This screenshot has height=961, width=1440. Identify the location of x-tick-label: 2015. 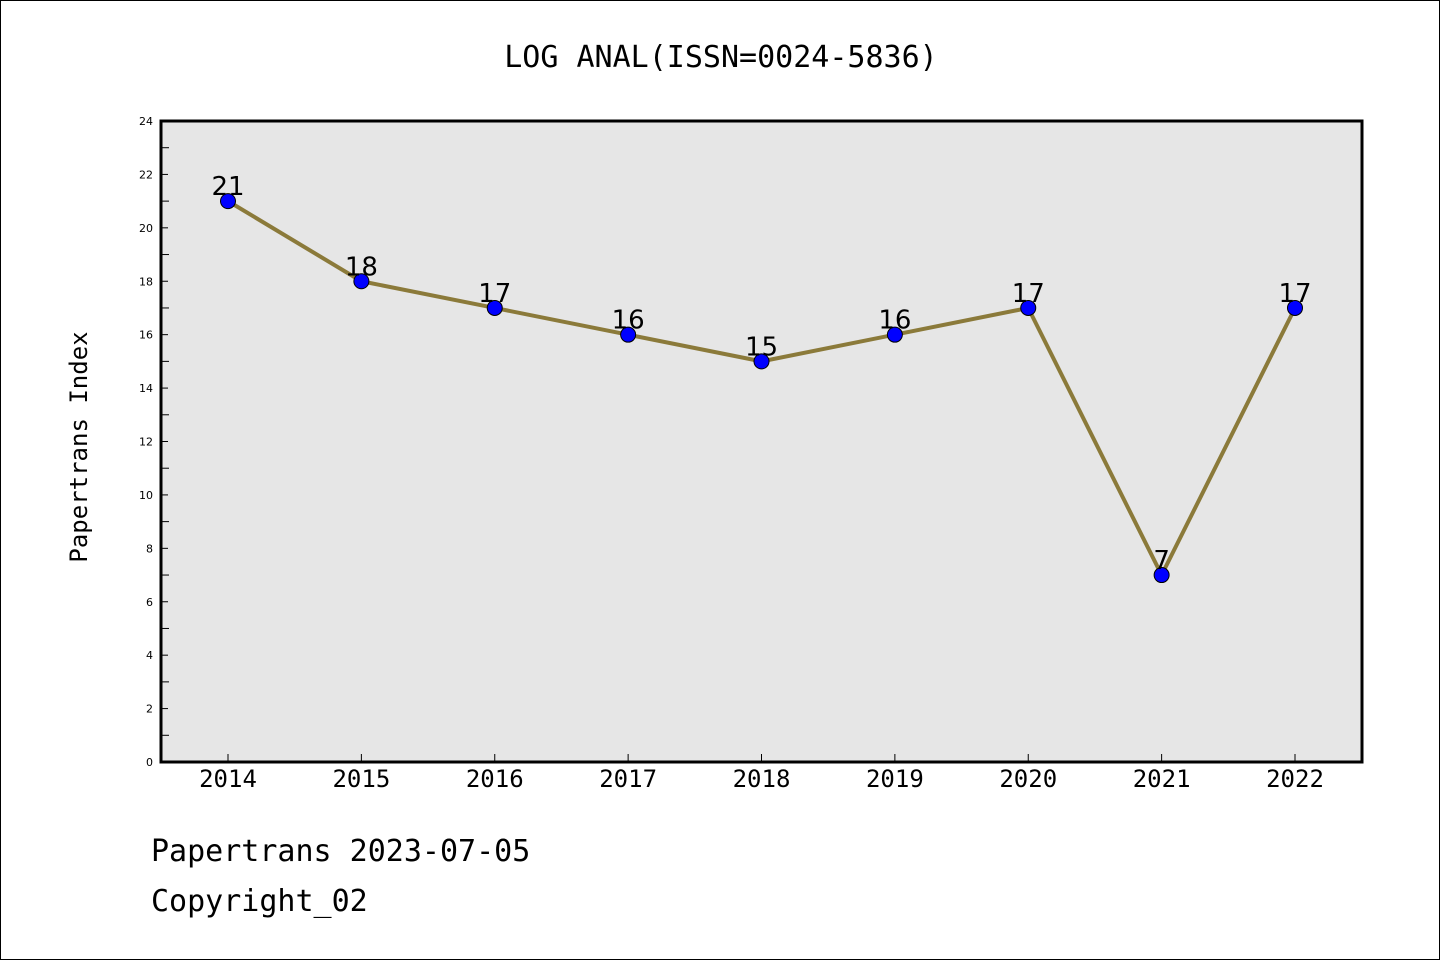
(361, 779).